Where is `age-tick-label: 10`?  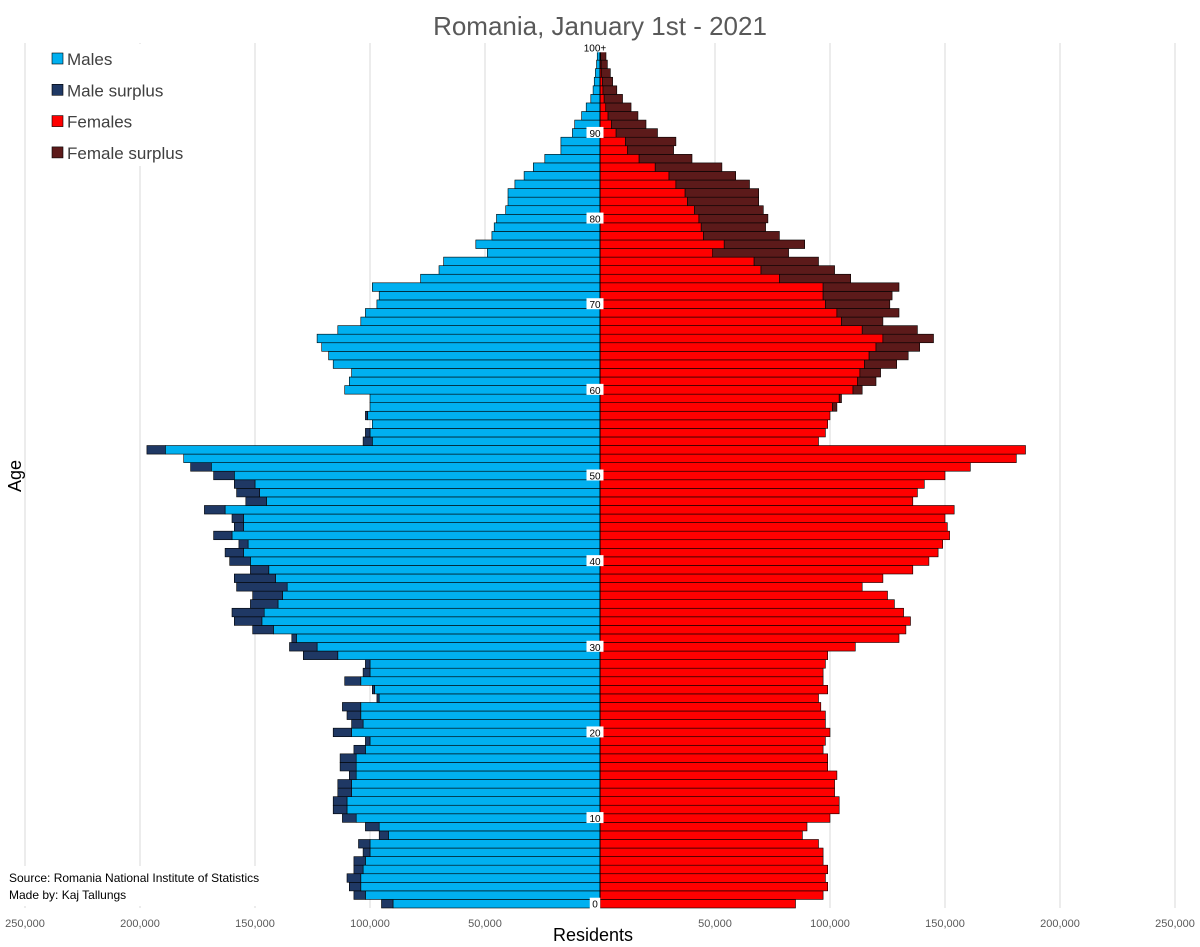 age-tick-label: 10 is located at coordinates (595, 819).